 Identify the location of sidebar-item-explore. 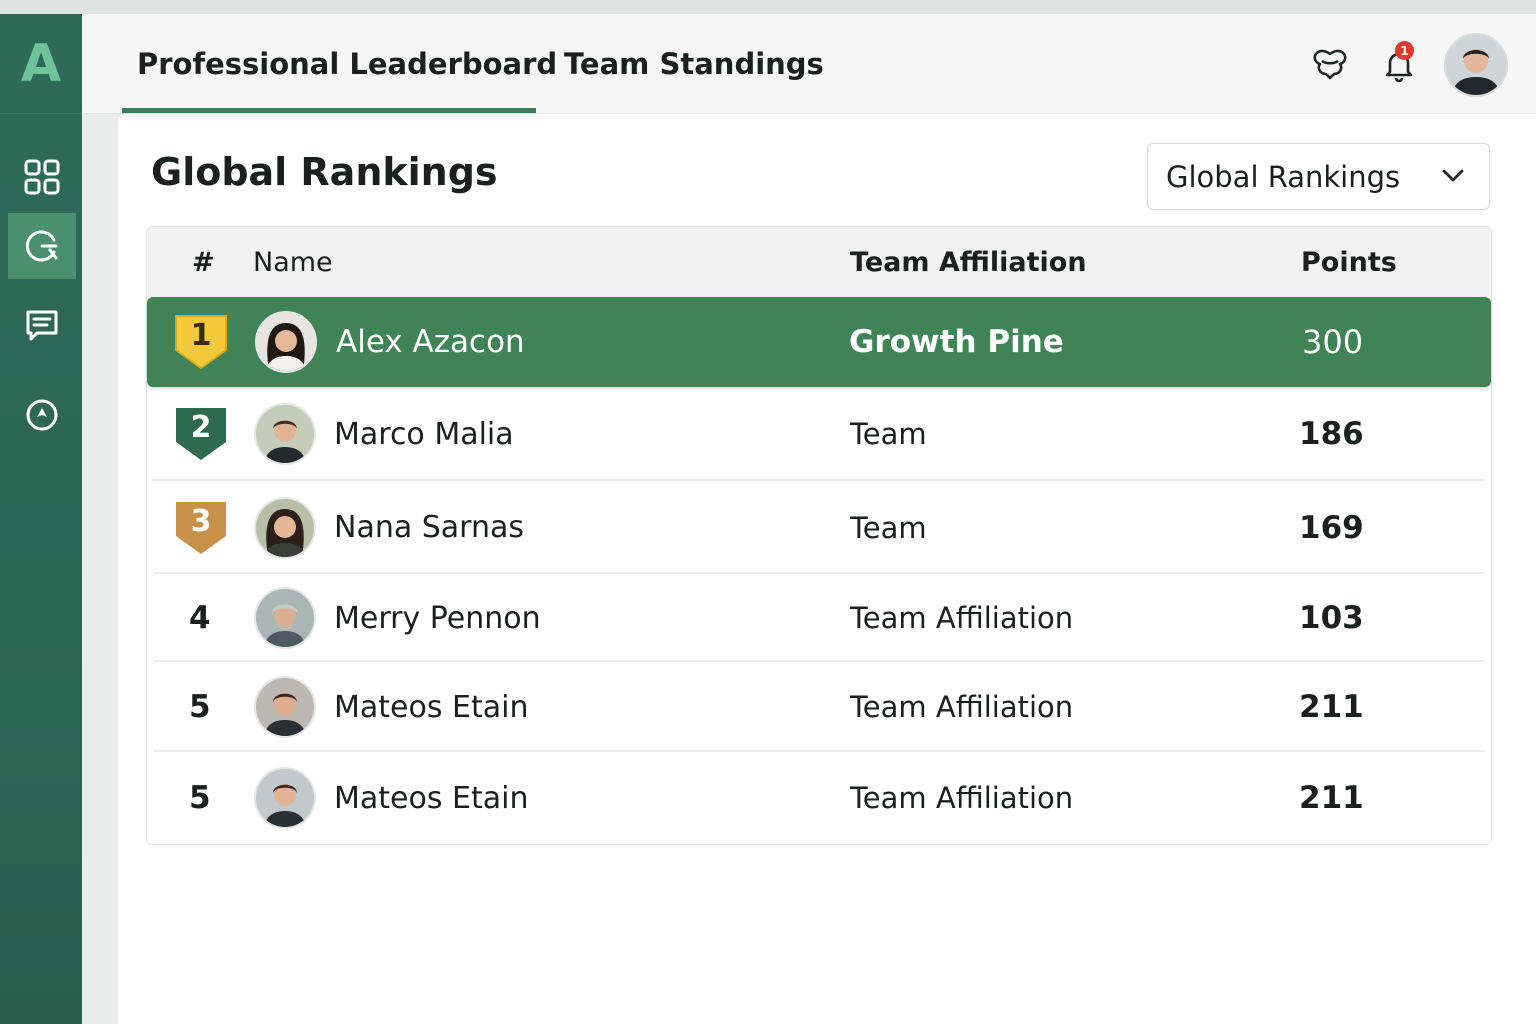
(42, 415).